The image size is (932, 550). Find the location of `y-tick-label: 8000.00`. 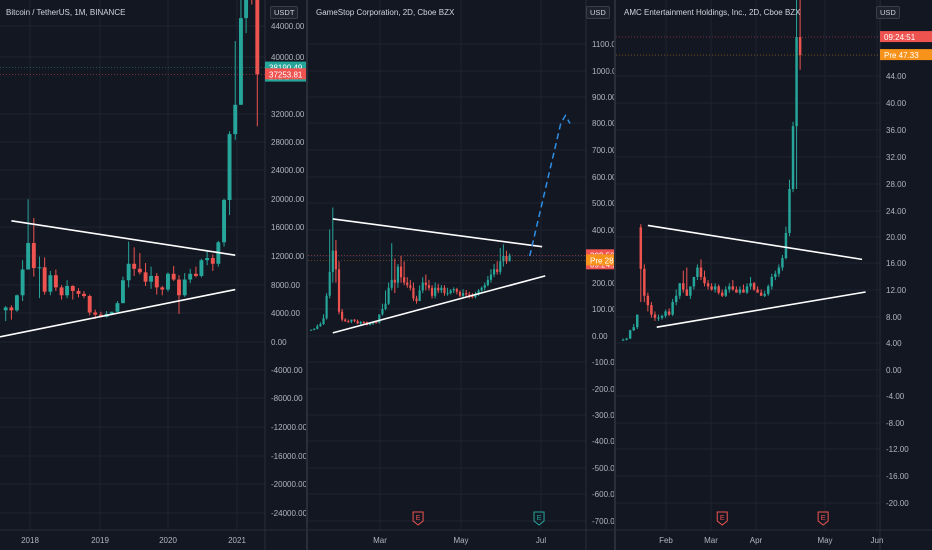

y-tick-label: 8000.00 is located at coordinates (285, 285).